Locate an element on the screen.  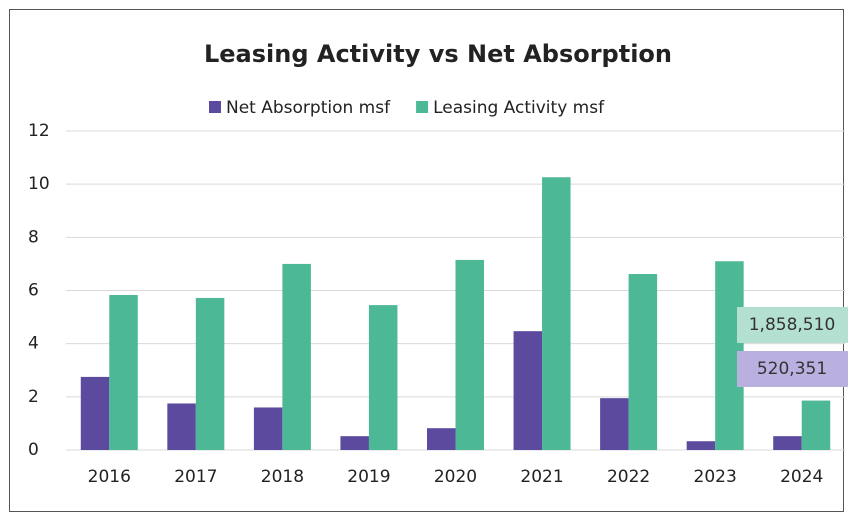
legend-label: Net Absorption msf is located at coordinates (308, 108).